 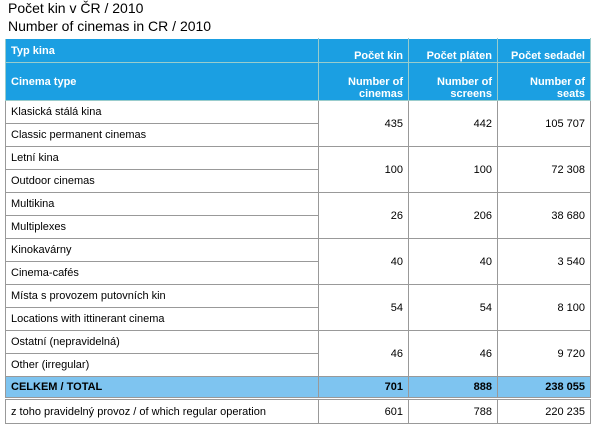 What do you see at coordinates (453, 123) in the screenshot?
I see `cell-value: 442` at bounding box center [453, 123].